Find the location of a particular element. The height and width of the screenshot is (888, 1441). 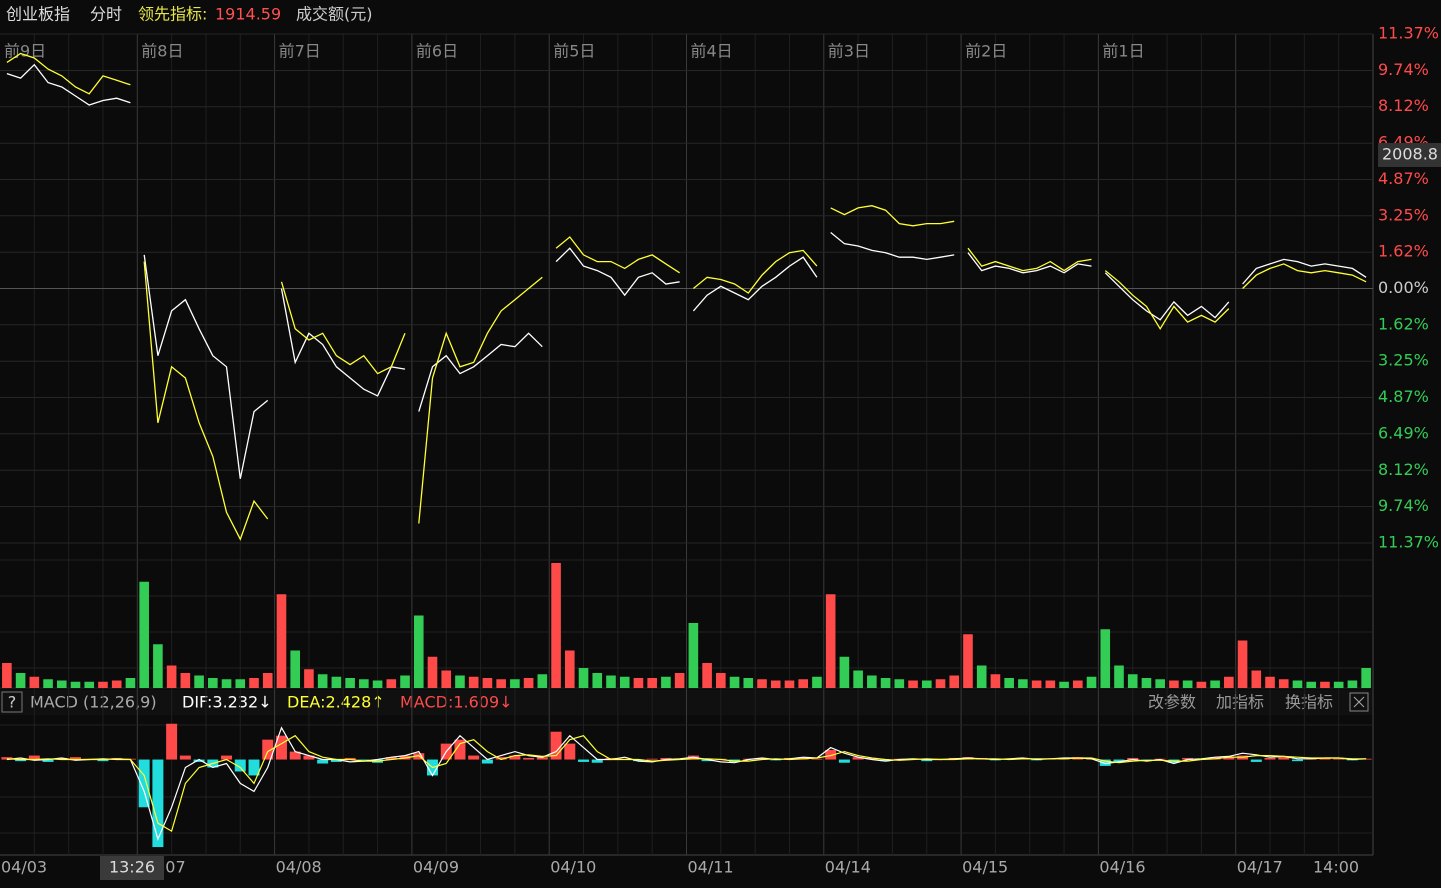

cursor-price: 2008.8 is located at coordinates (1410, 154).